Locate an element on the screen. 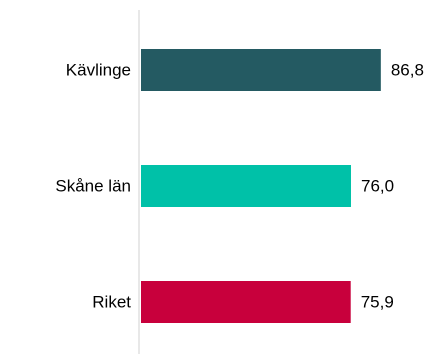  category-labels-group: Kävlinge Skåne län Riket is located at coordinates (93, 186).